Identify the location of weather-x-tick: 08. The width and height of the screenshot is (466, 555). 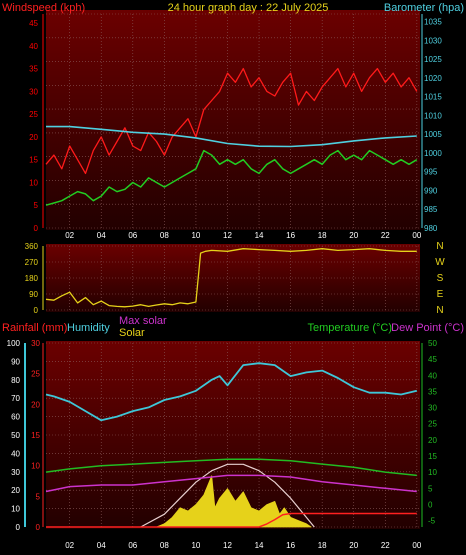
(164, 545).